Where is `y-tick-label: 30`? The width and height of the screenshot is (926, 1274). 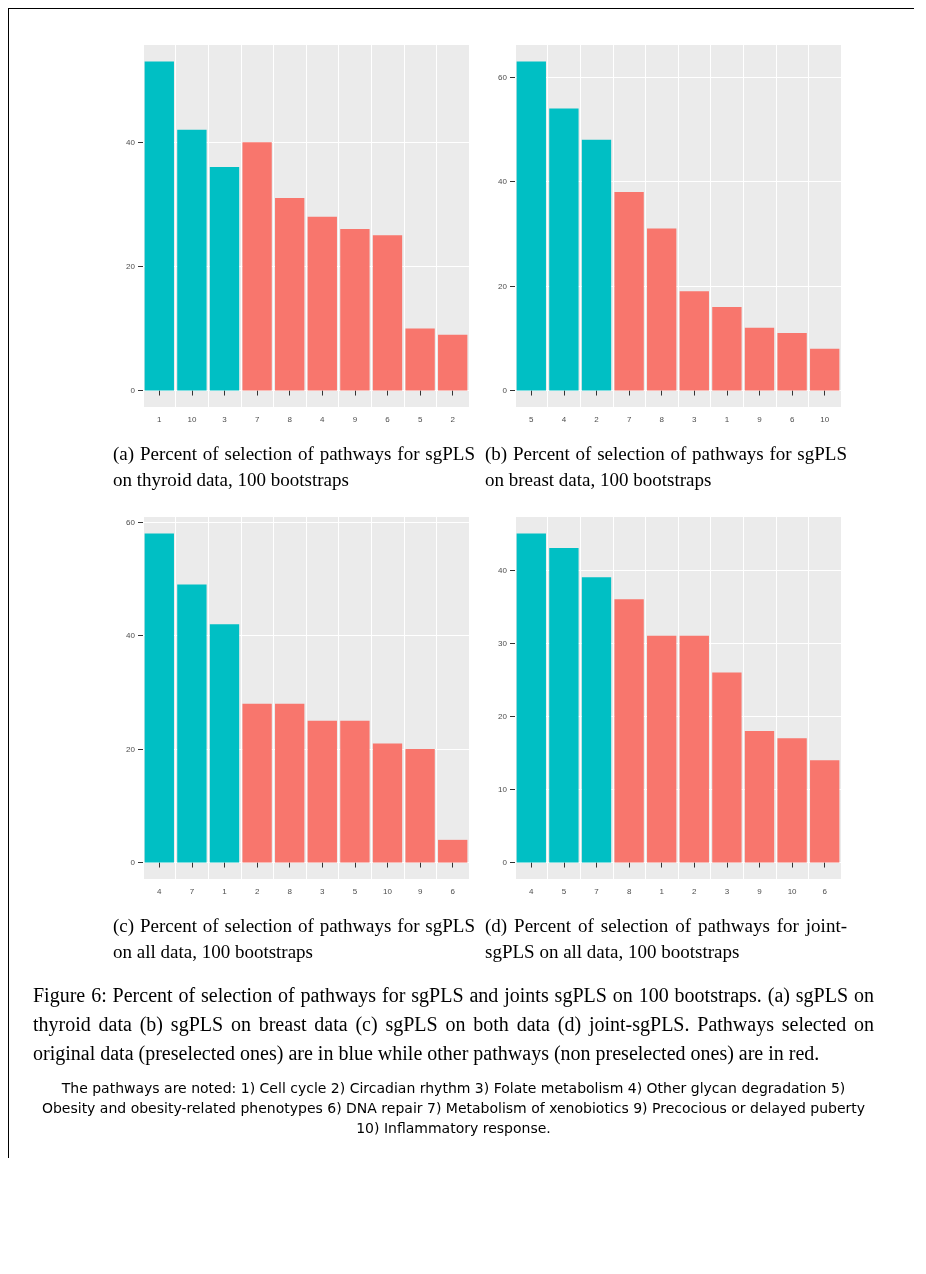
y-tick-label: 30 is located at coordinates (503, 643).